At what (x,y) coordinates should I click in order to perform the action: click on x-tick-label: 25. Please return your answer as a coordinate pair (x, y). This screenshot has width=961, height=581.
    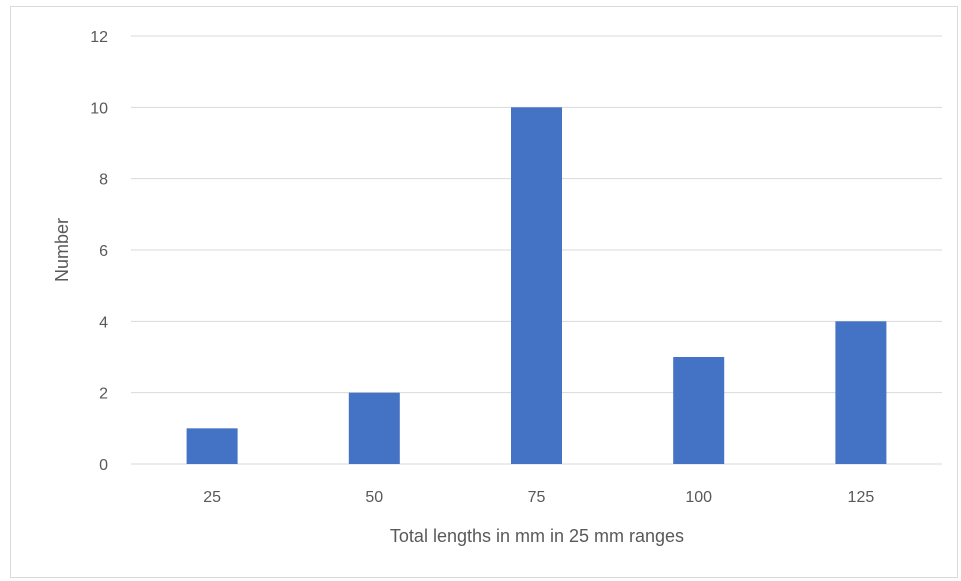
    Looking at the image, I should click on (212, 497).